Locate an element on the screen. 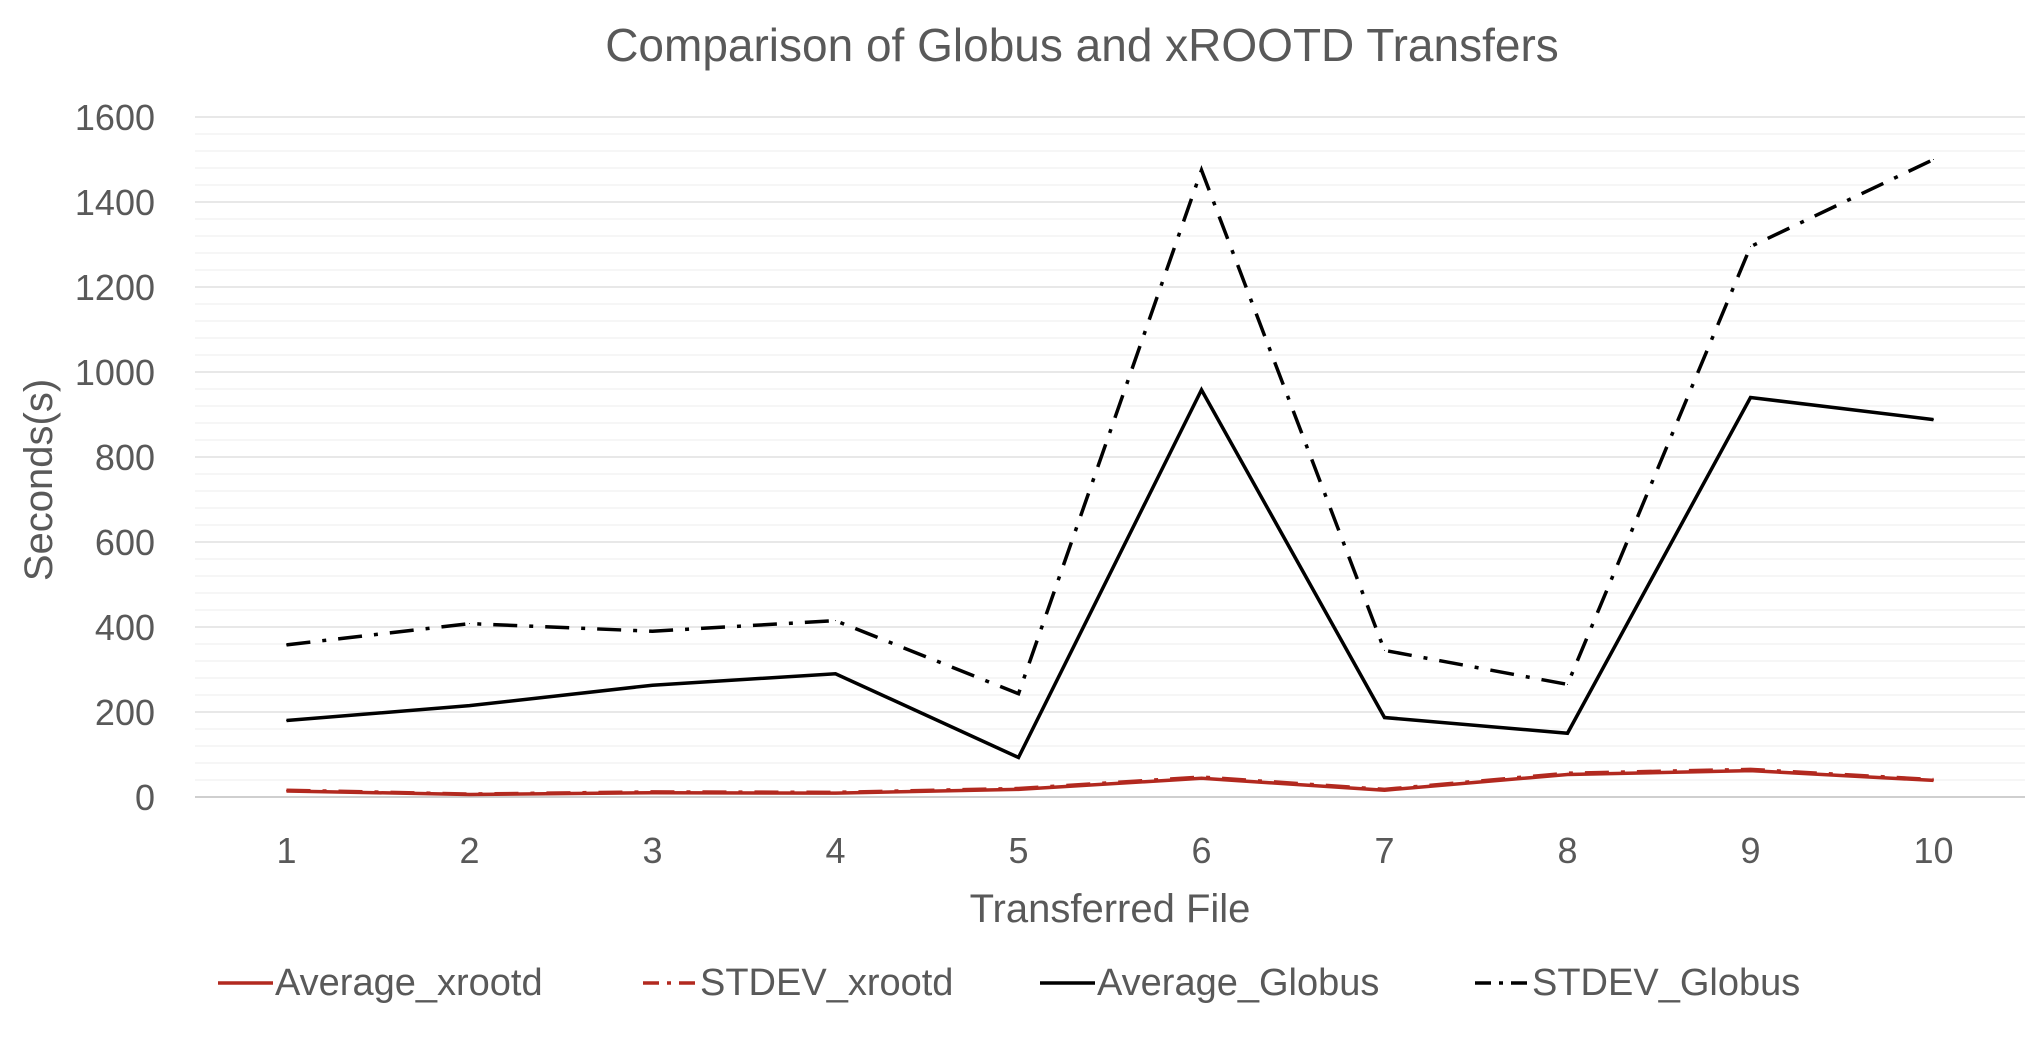 Image resolution: width=2030 pixels, height=1037 pixels. series-Average_xrootd is located at coordinates (1110, 782).